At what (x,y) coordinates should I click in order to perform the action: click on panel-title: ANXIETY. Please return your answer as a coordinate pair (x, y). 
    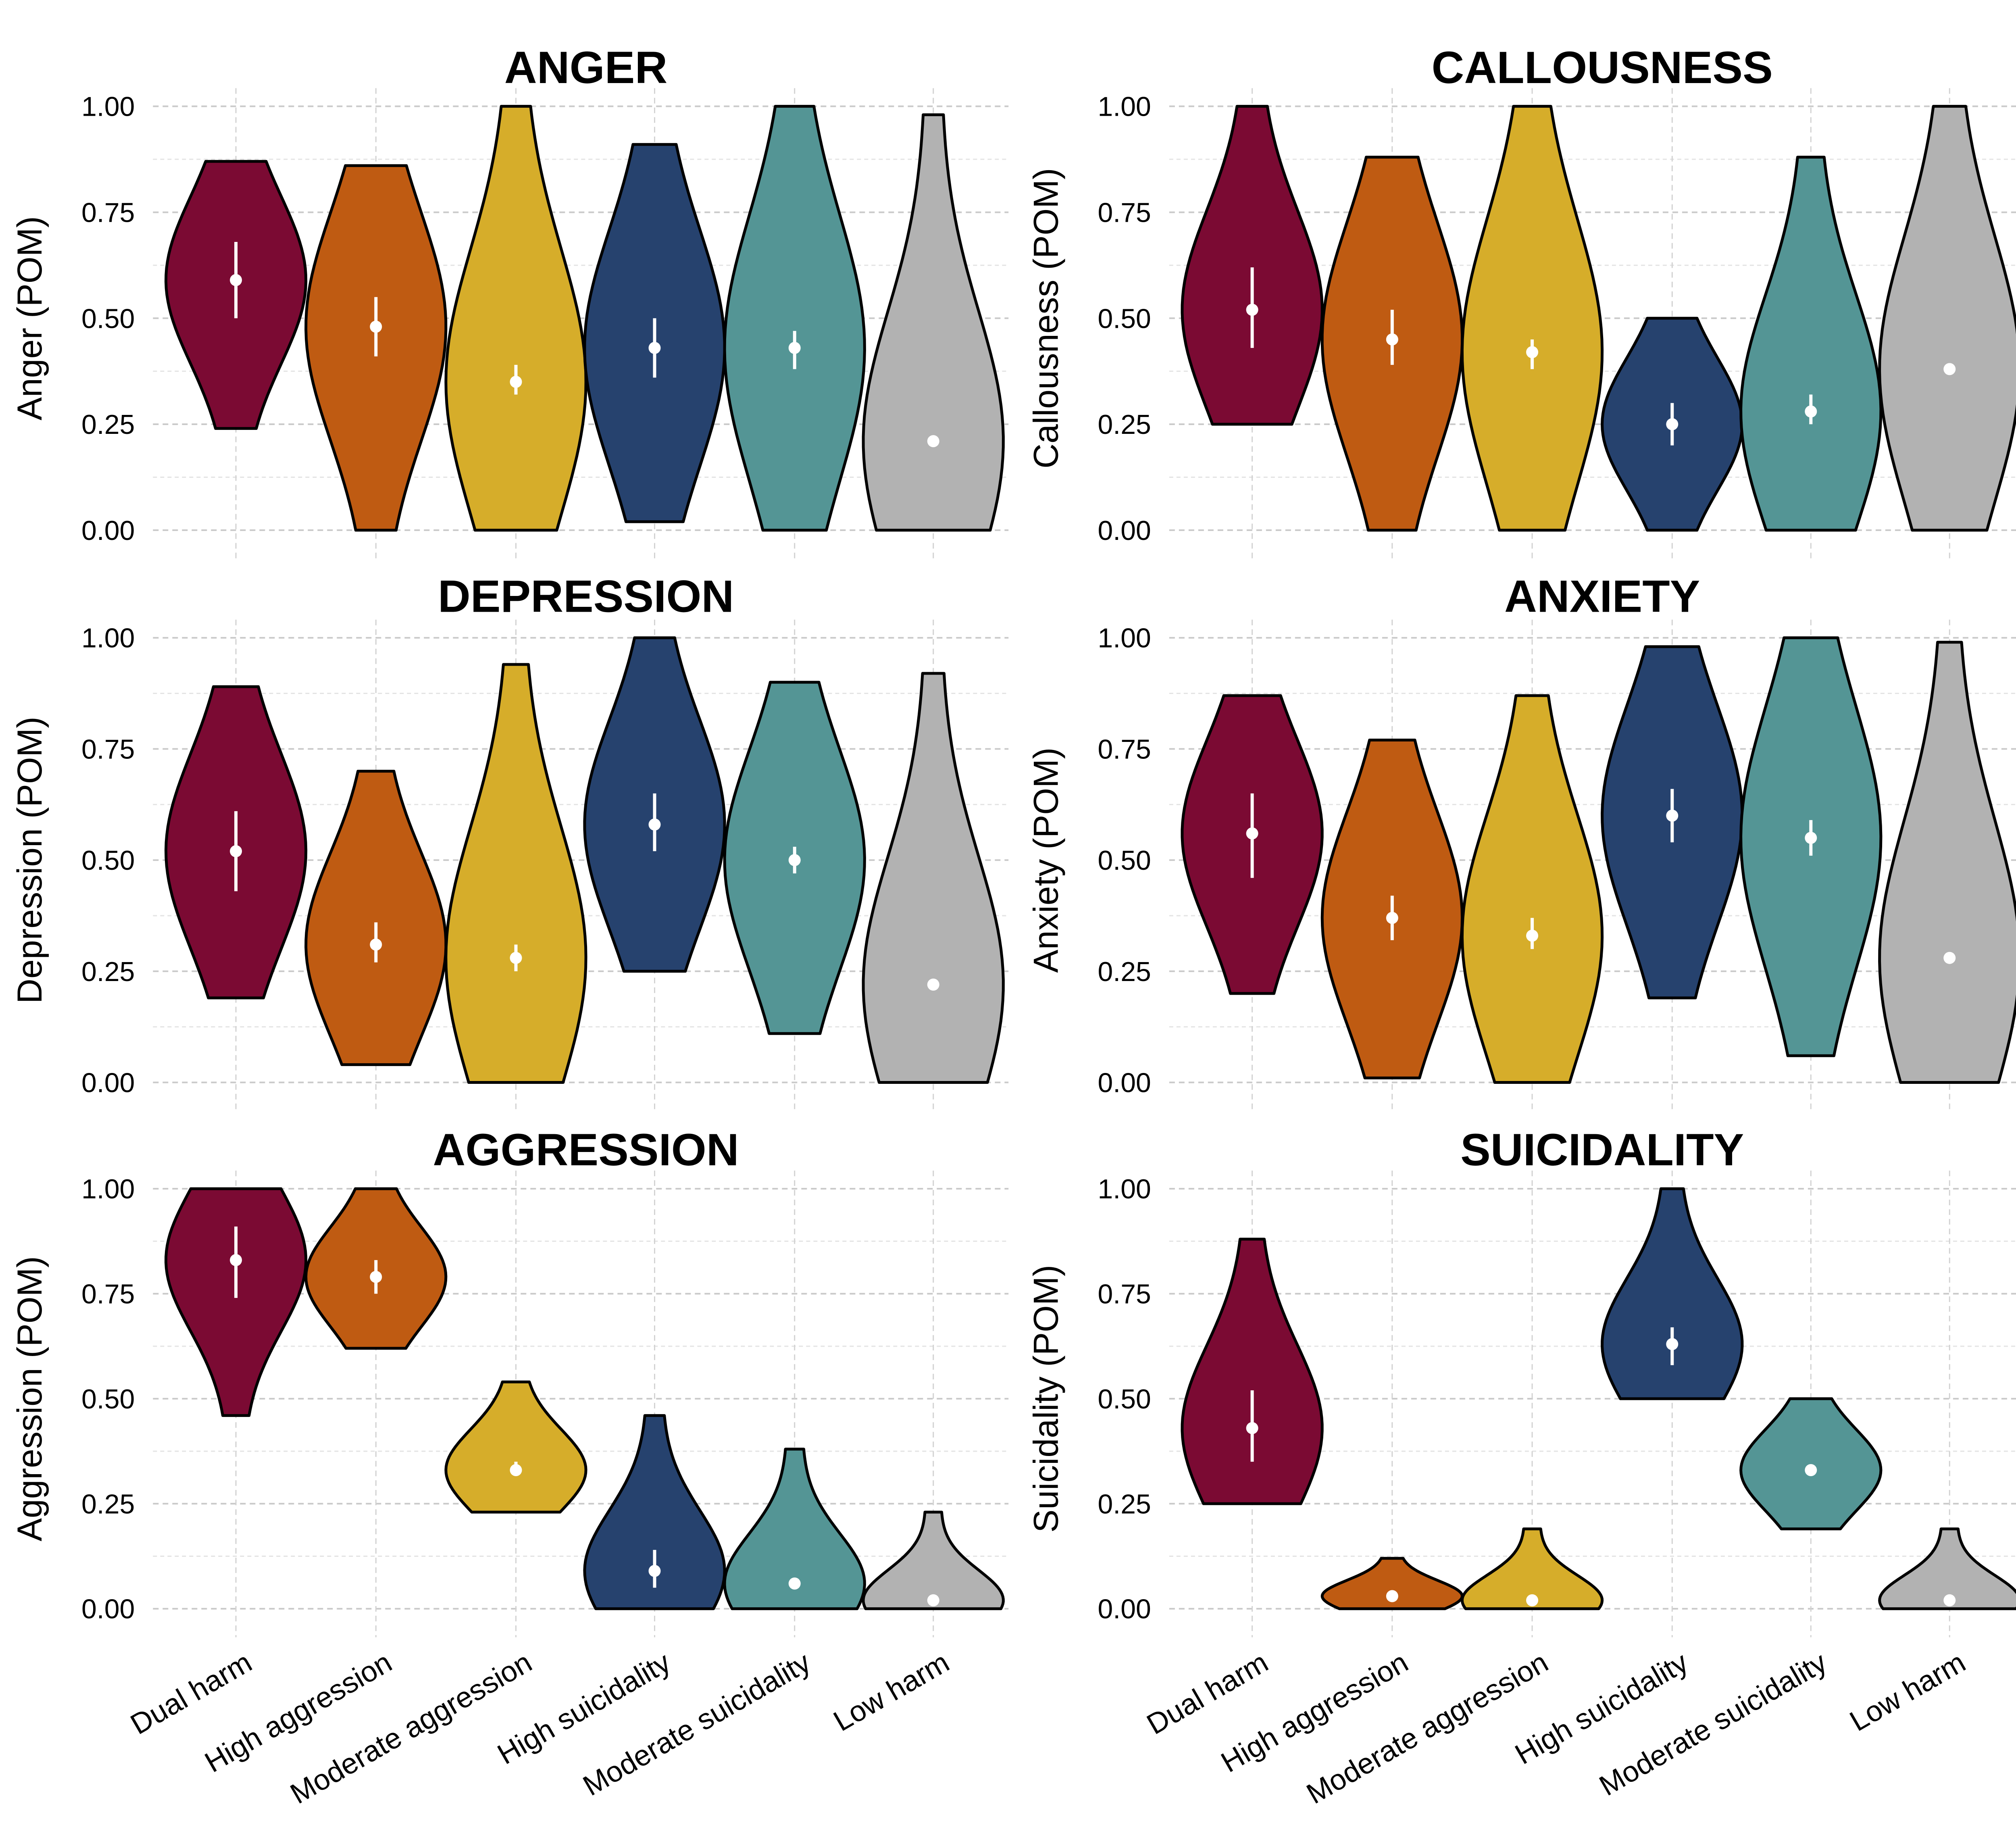
    Looking at the image, I should click on (1602, 596).